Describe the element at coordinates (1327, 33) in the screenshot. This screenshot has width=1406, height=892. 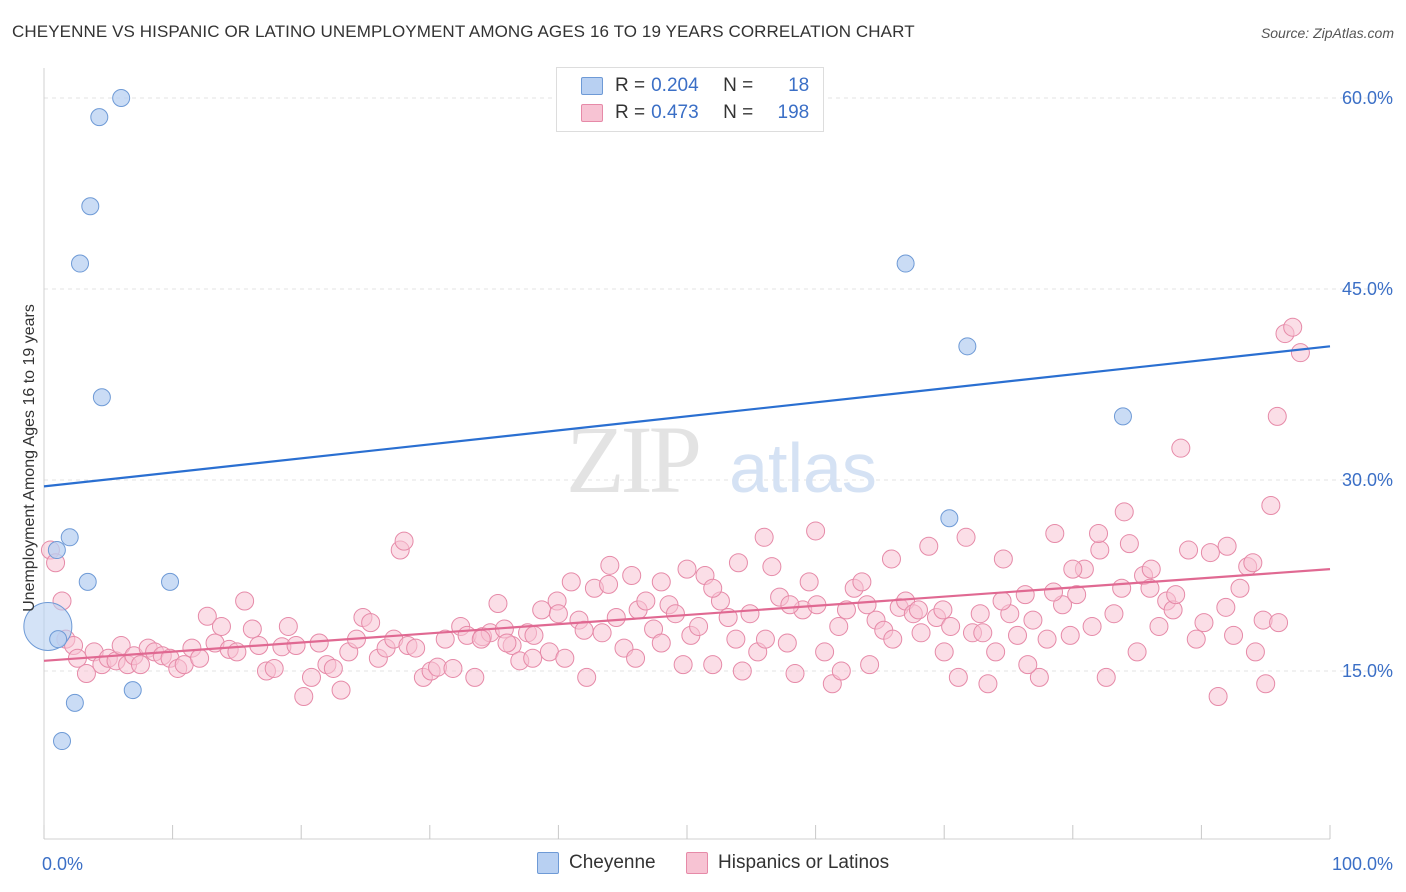
I see `source-label: Source: ZipAtlas.com` at that location.